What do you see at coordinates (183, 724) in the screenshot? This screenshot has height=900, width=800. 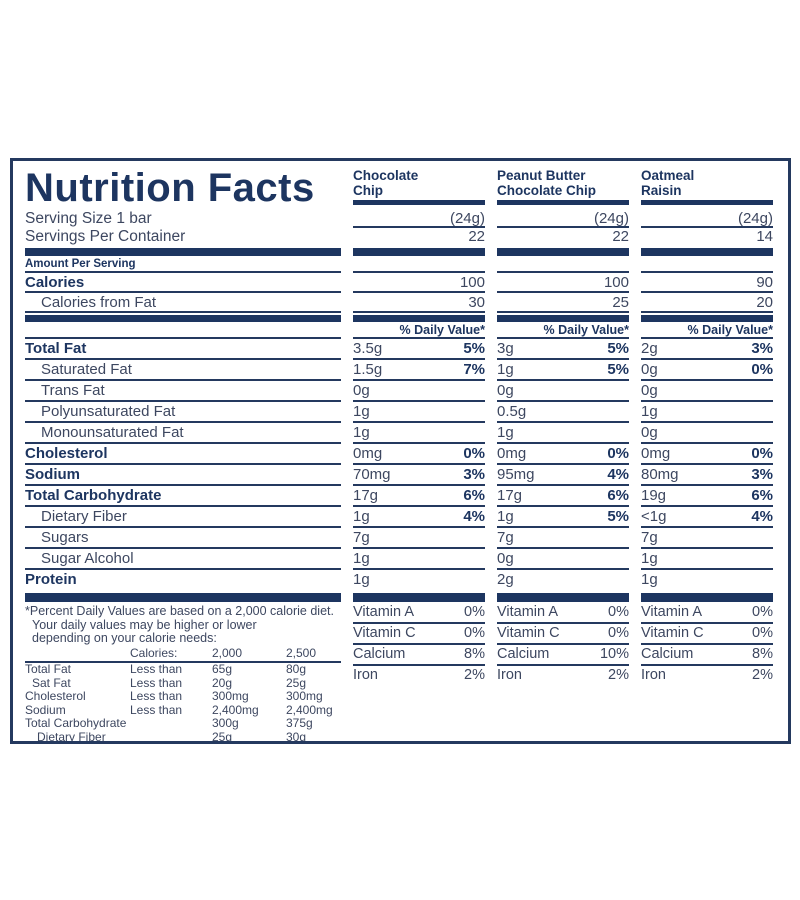 I see `reference-table-row: Total Carbohydrate 300g 375g` at bounding box center [183, 724].